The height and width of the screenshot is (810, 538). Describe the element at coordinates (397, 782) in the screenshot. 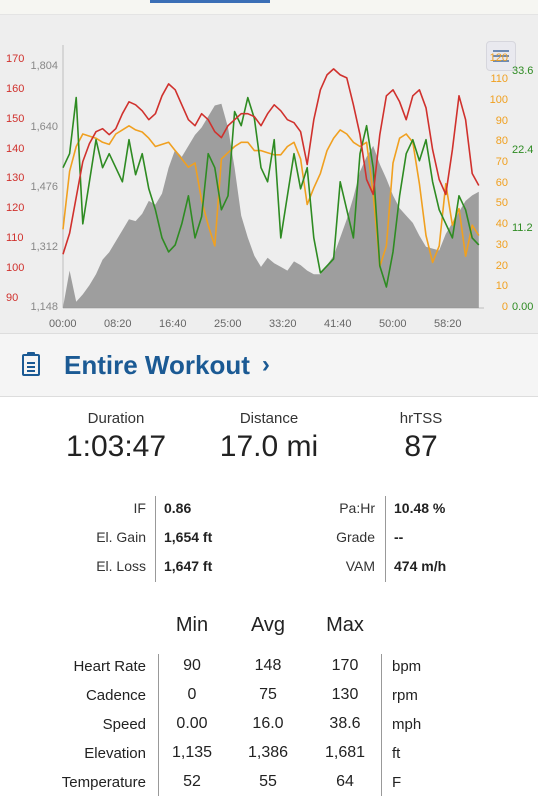

I see `temperature-unit: F` at that location.